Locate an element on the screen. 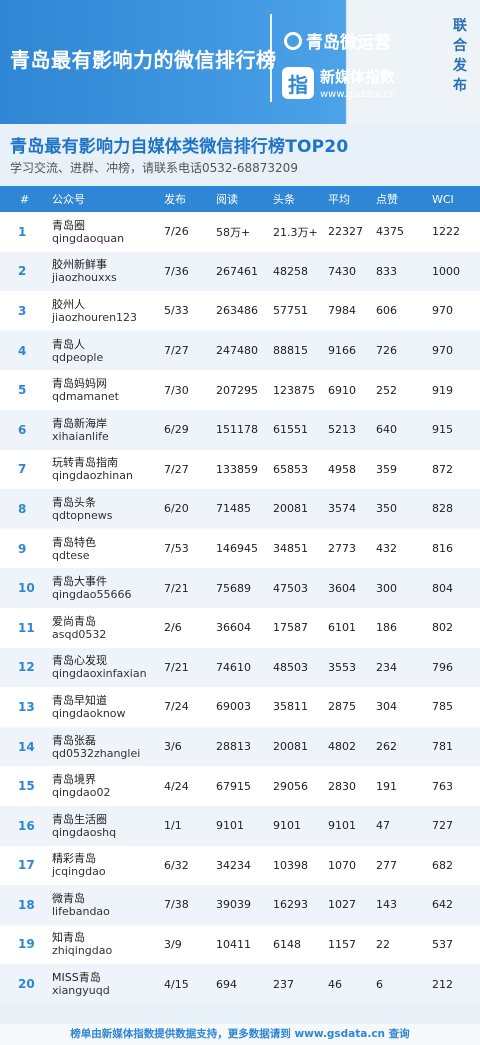  average-cell: 4958 is located at coordinates (342, 469).